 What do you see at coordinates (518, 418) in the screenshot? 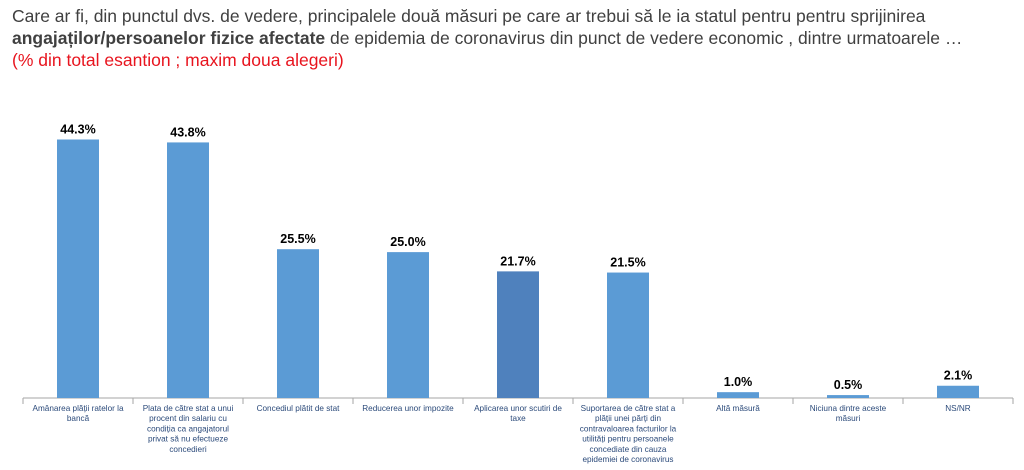
I see `category-label: taxe` at bounding box center [518, 418].